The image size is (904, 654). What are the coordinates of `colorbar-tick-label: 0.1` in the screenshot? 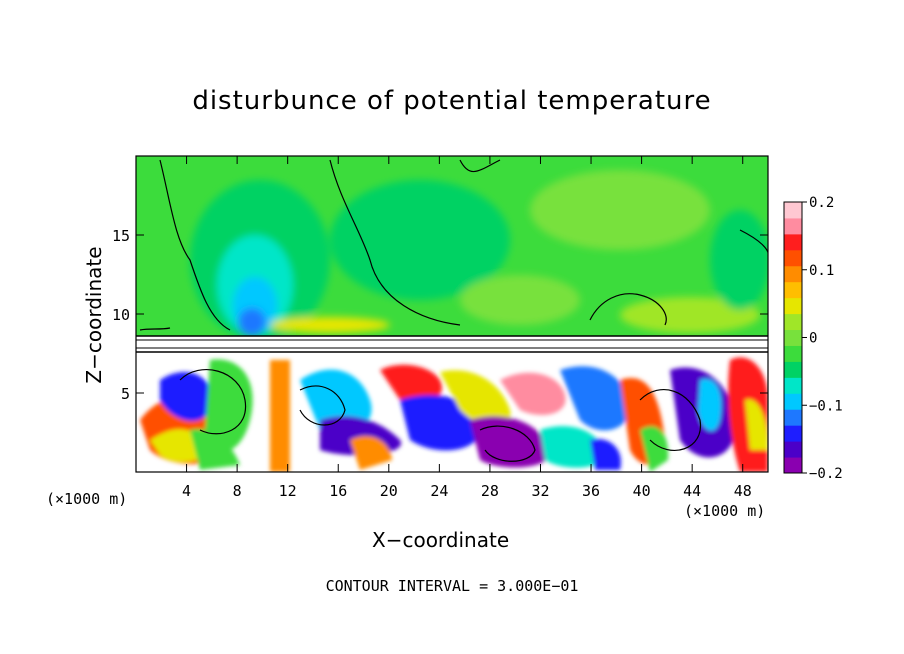 It's located at (821, 271).